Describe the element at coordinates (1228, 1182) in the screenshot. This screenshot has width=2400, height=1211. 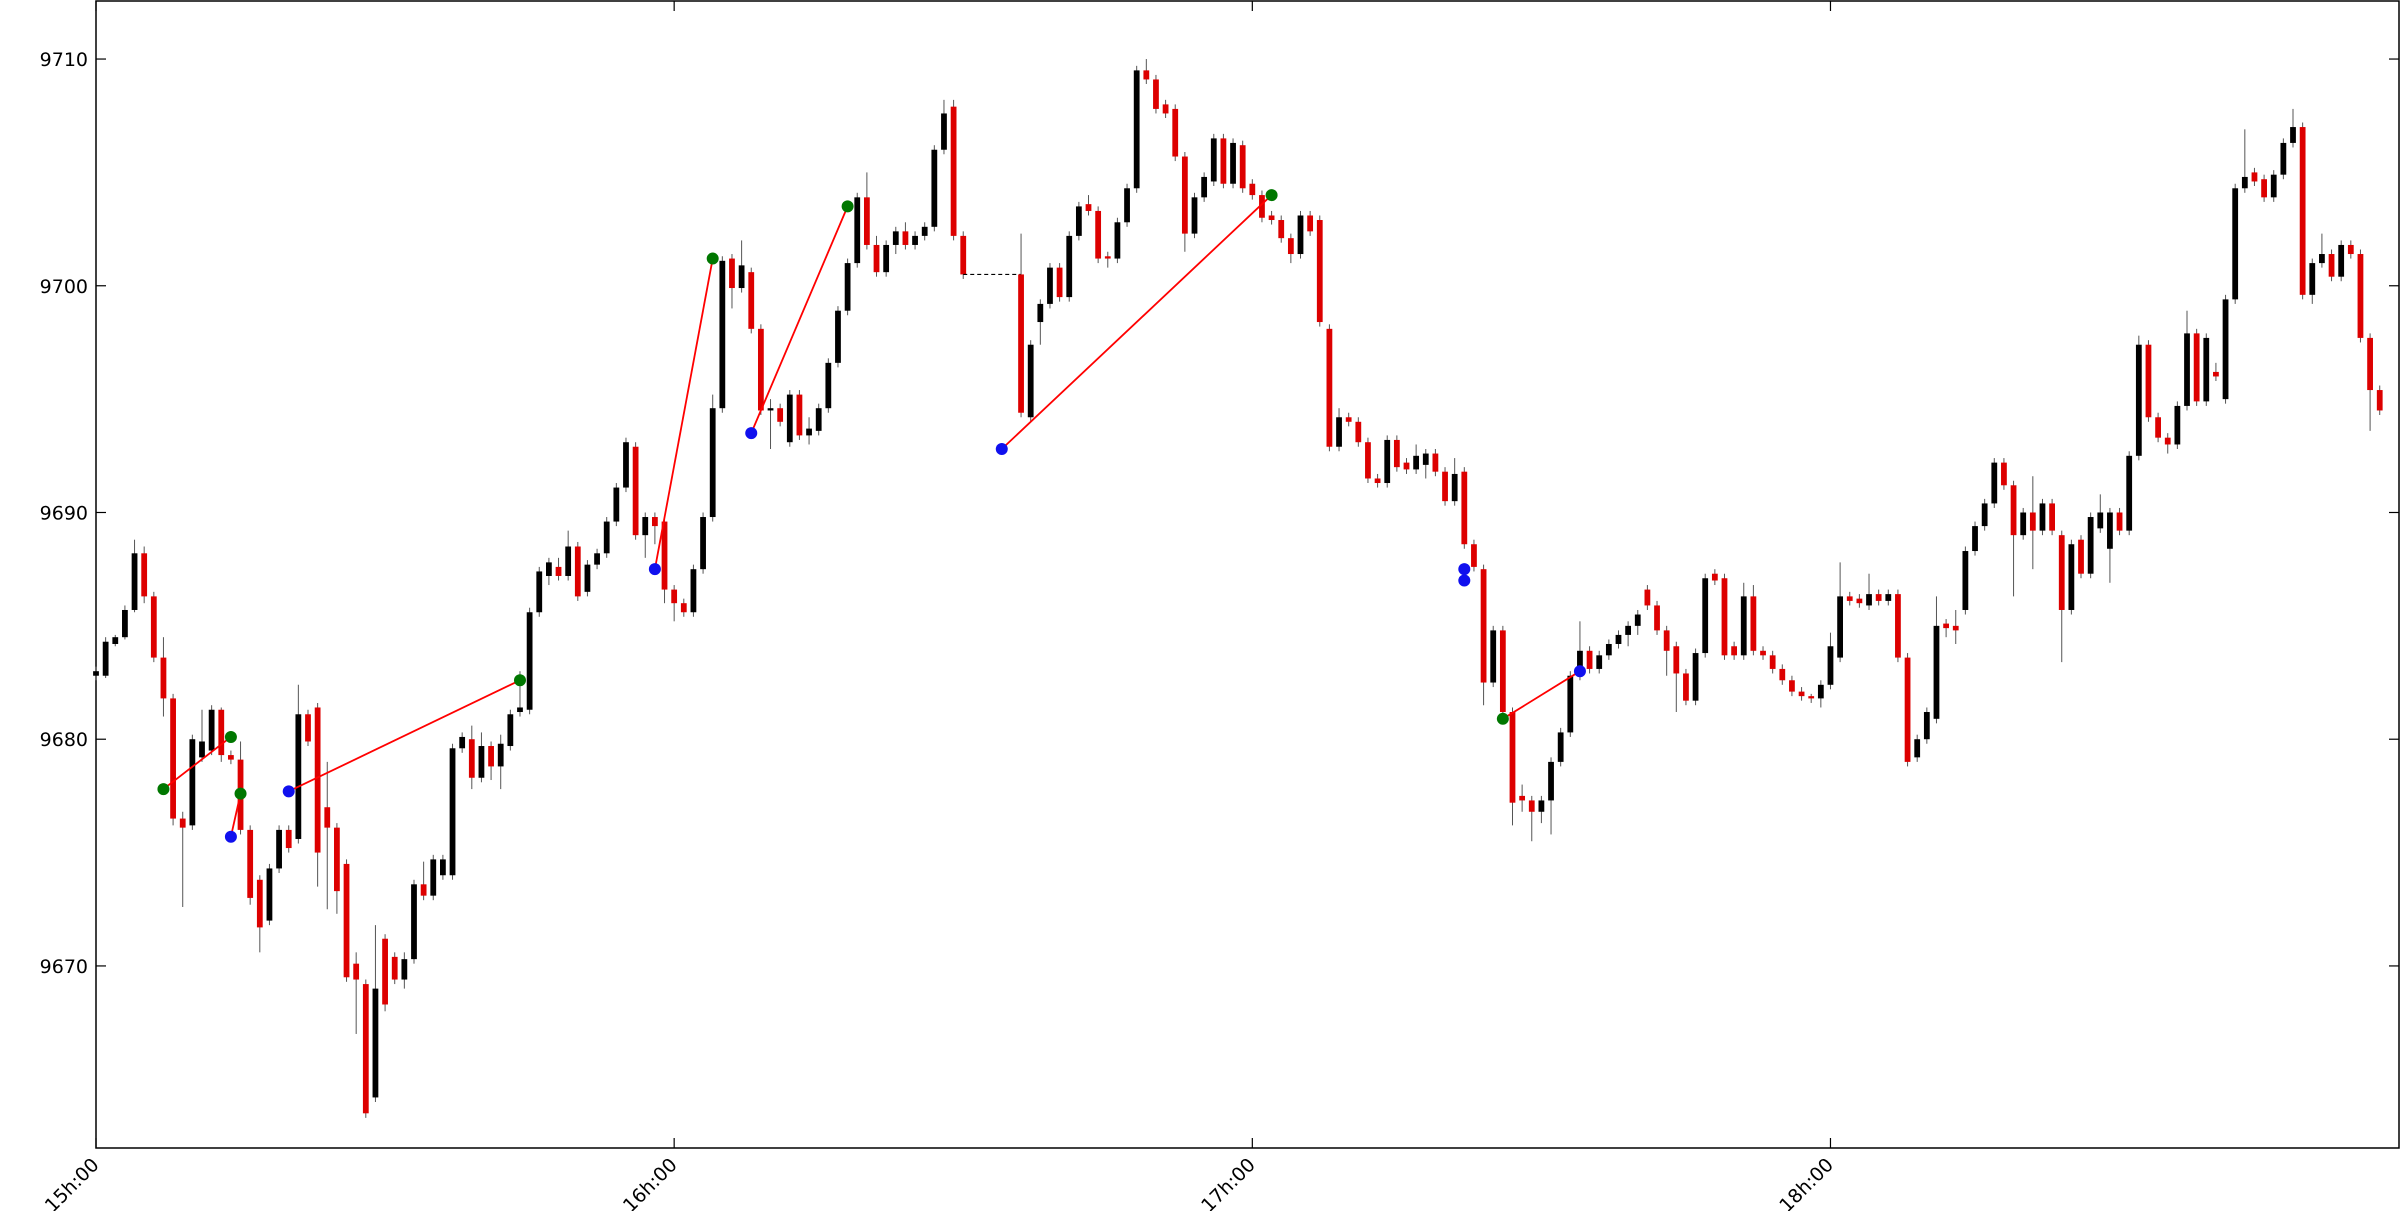
I see `x-tick-label: 17h:00` at that location.